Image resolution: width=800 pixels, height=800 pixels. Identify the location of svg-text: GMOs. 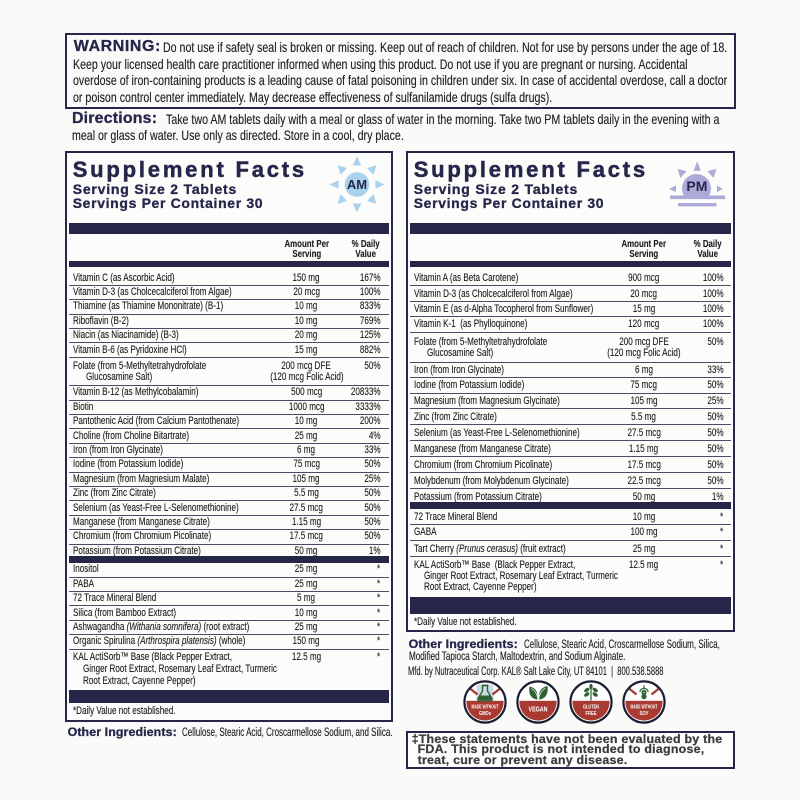
(485, 713).